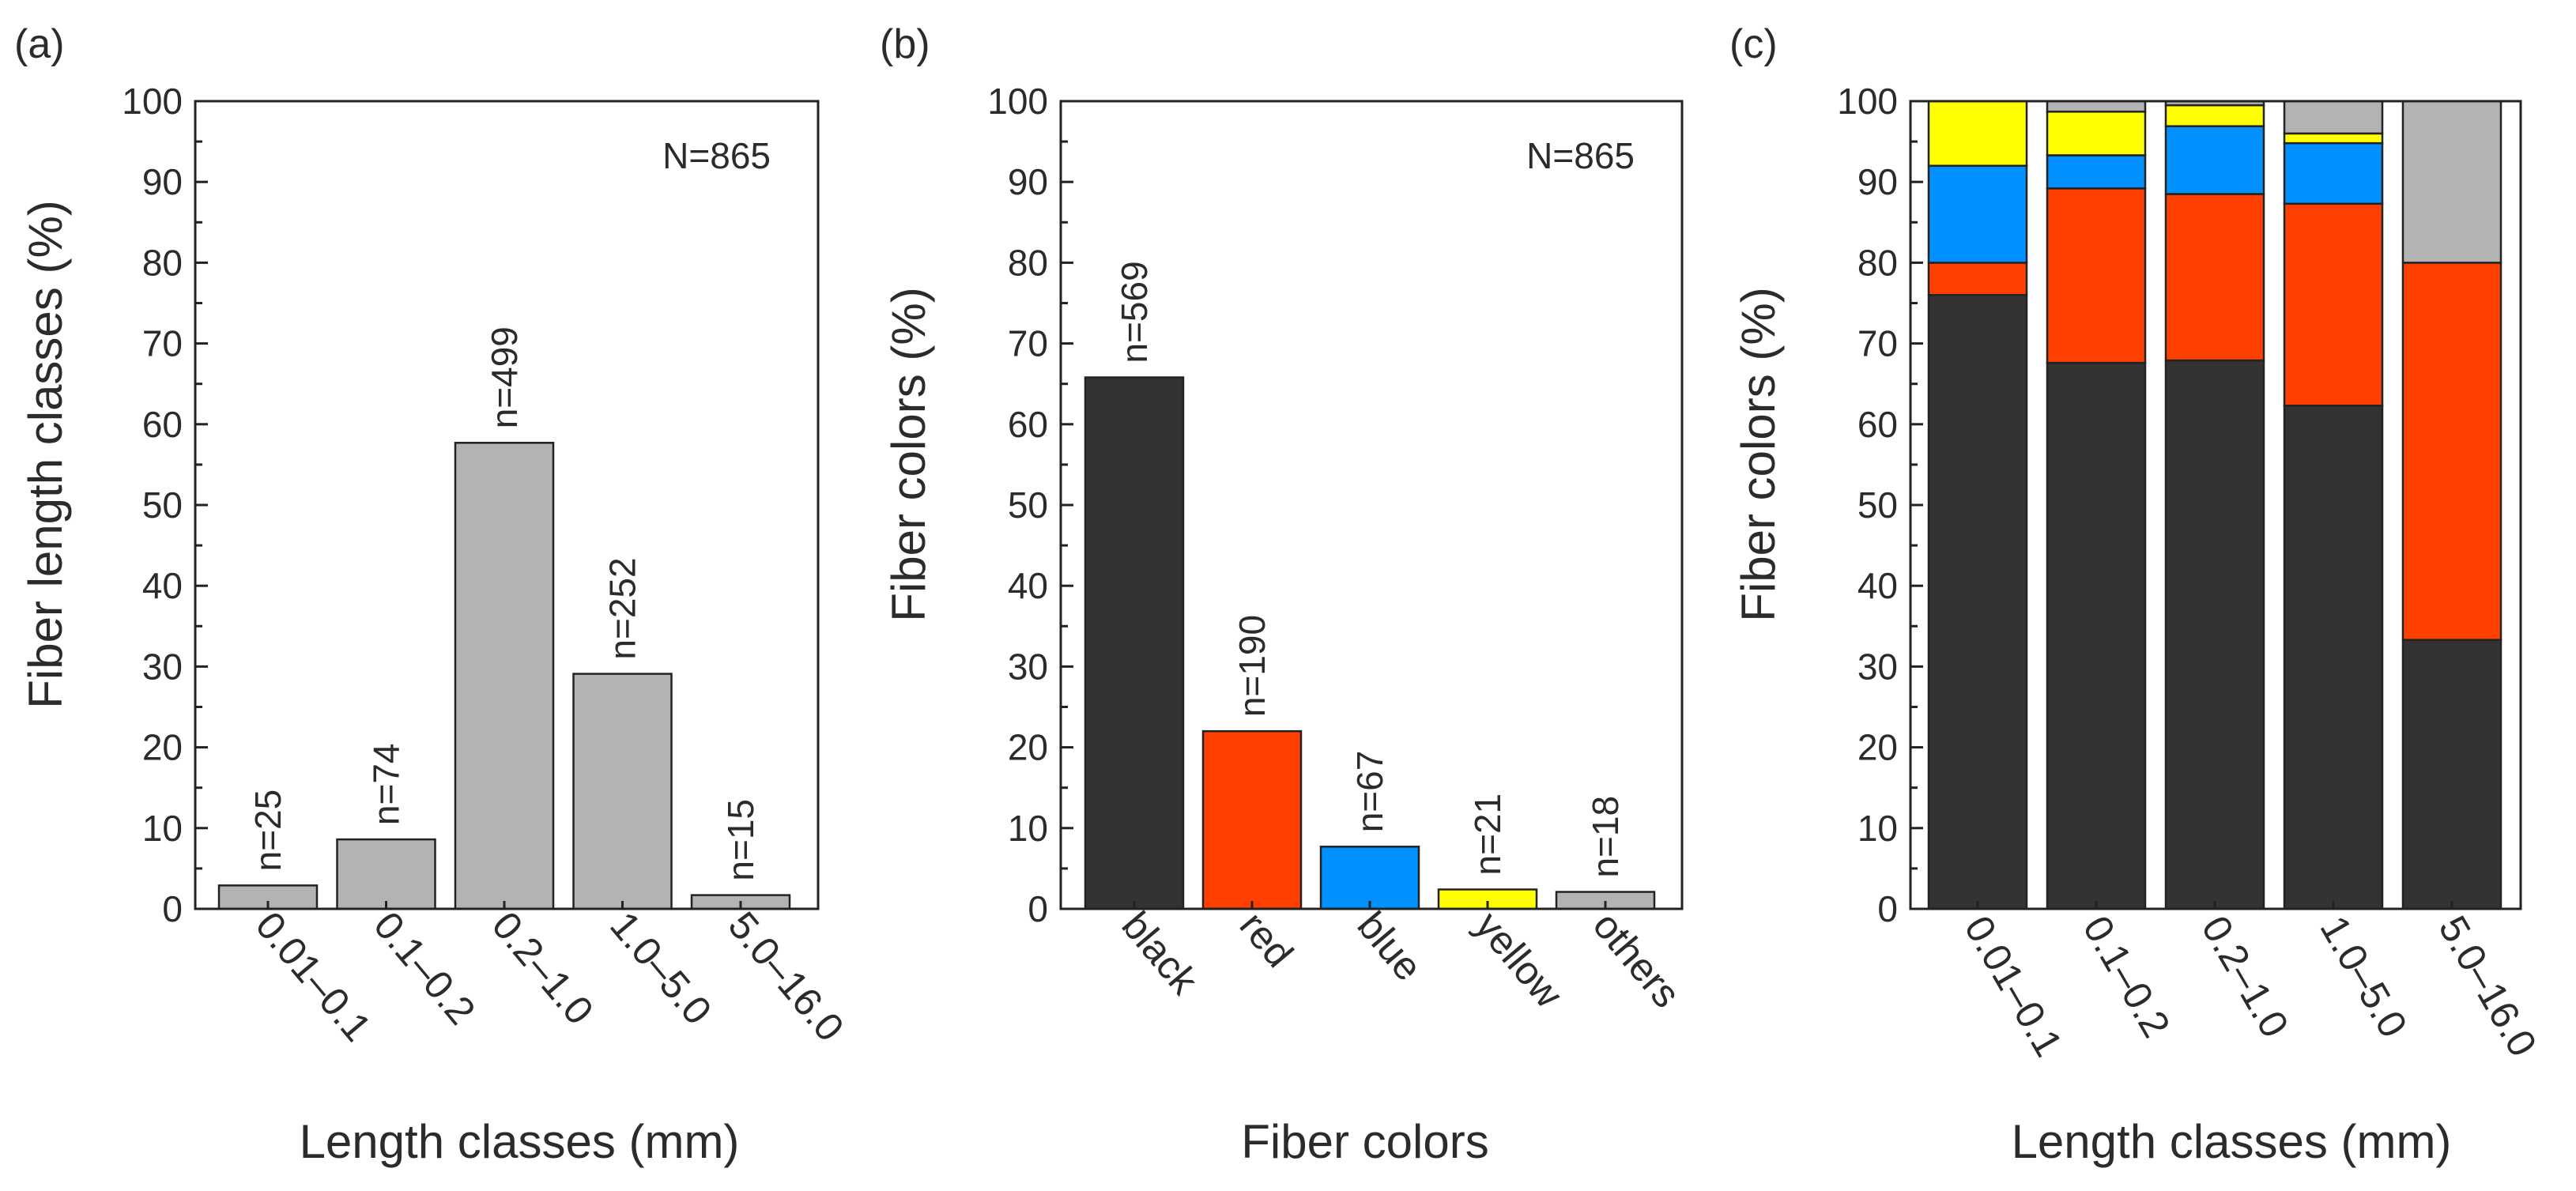 The image size is (2576, 1191). What do you see at coordinates (1878, 585) in the screenshot?
I see `panel-c-y-tick-label: 40` at bounding box center [1878, 585].